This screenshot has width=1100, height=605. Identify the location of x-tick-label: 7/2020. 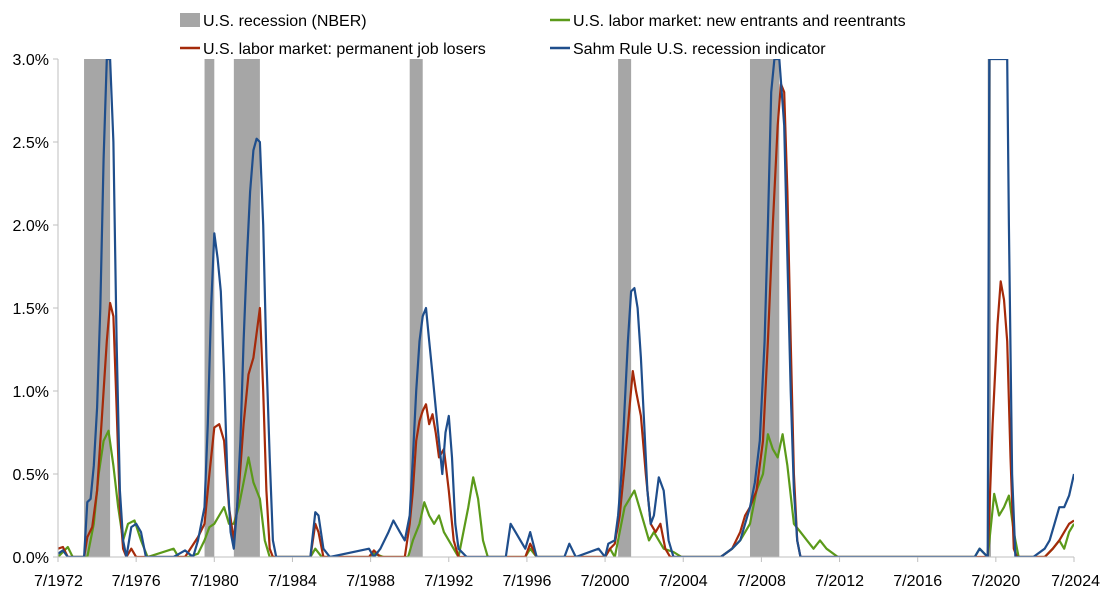
(995, 581).